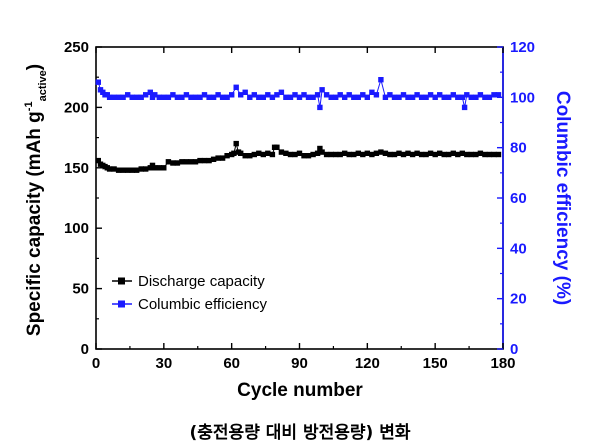 This screenshot has width=600, height=448. What do you see at coordinates (80, 289) in the screenshot?
I see `y-tick-label: 50` at bounding box center [80, 289].